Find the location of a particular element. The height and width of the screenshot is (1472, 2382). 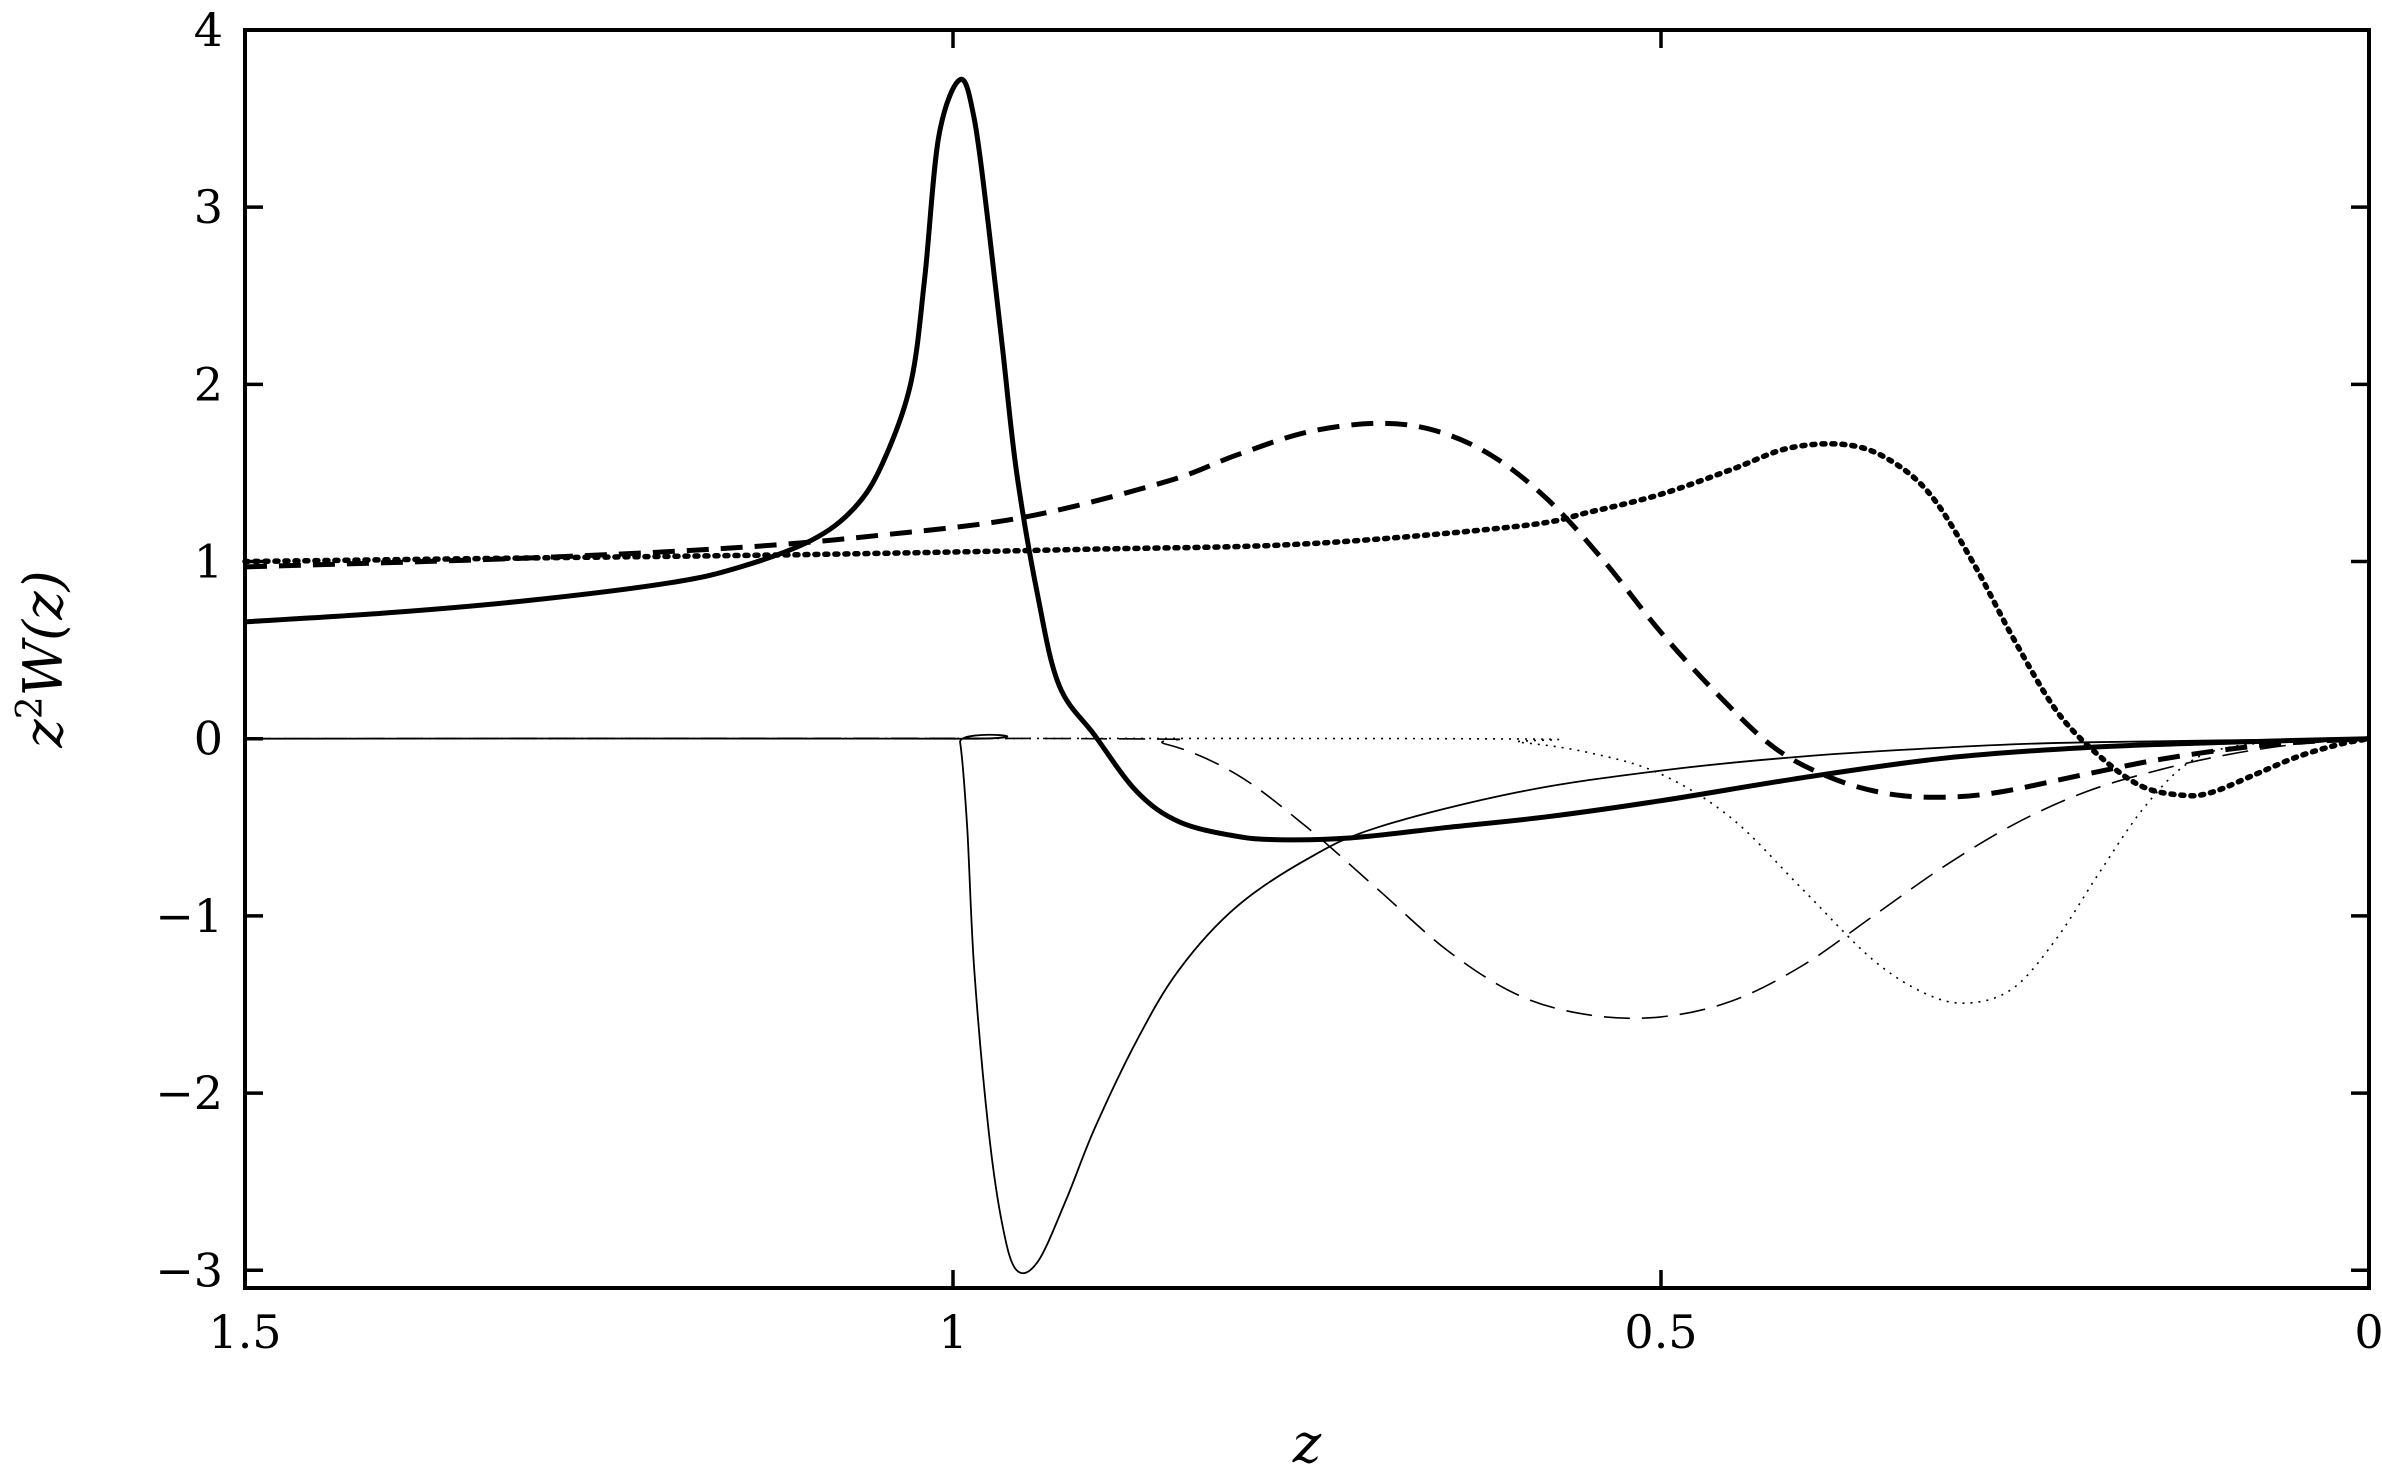

y-axis-label-rest: W(z) is located at coordinates (43, 633).